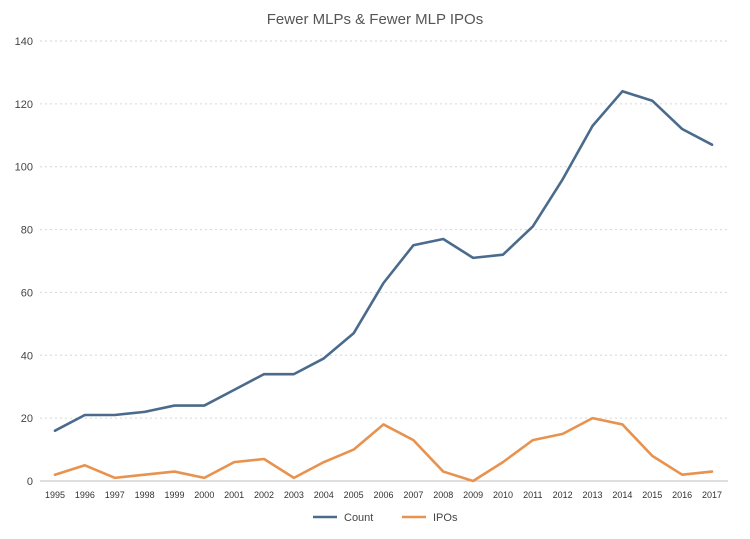 This screenshot has height=539, width=750. What do you see at coordinates (24, 105) in the screenshot?
I see `y-tick-label: 120` at bounding box center [24, 105].